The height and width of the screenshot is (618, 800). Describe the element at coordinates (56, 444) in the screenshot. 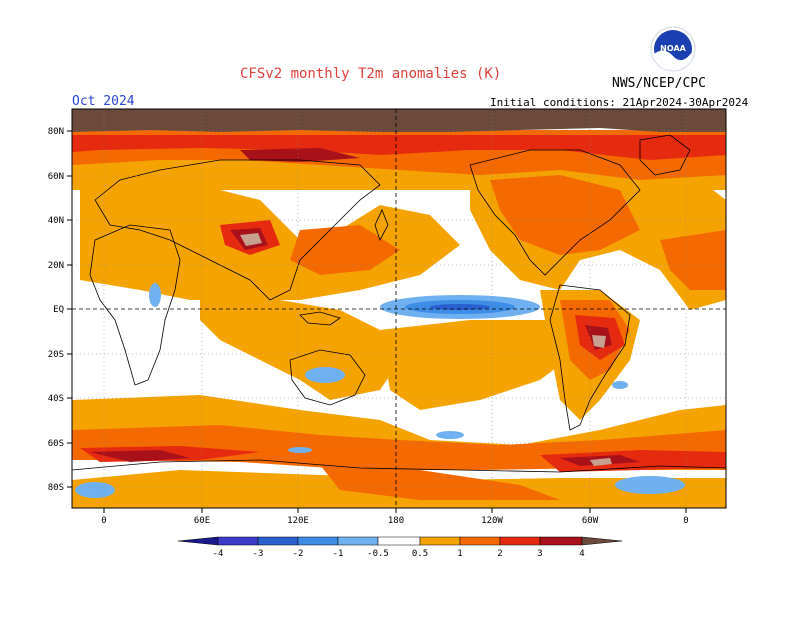

I see `lat-label: 60S` at that location.